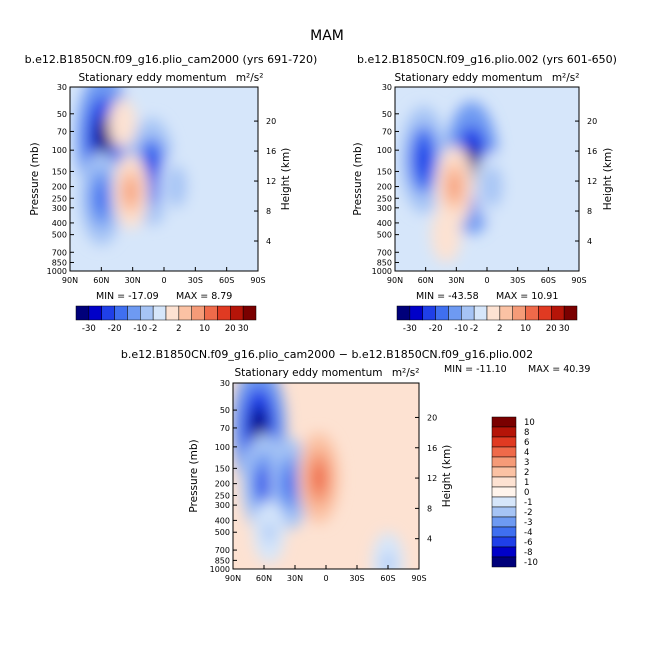  What do you see at coordinates (531, 563) in the screenshot?
I see `colorbar-label: -10` at bounding box center [531, 563].